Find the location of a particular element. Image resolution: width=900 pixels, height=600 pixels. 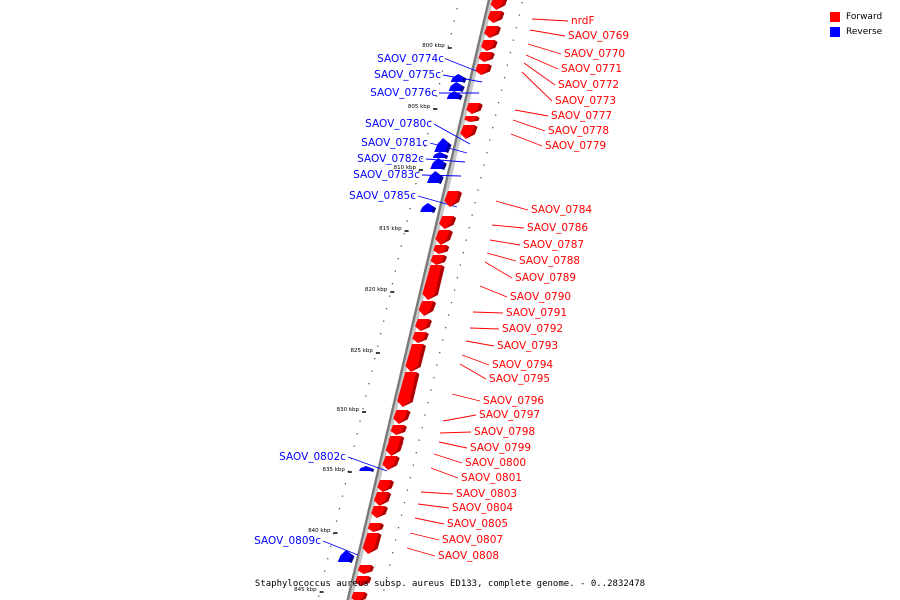

gene-label: SAOV_0773 is located at coordinates (585, 101).